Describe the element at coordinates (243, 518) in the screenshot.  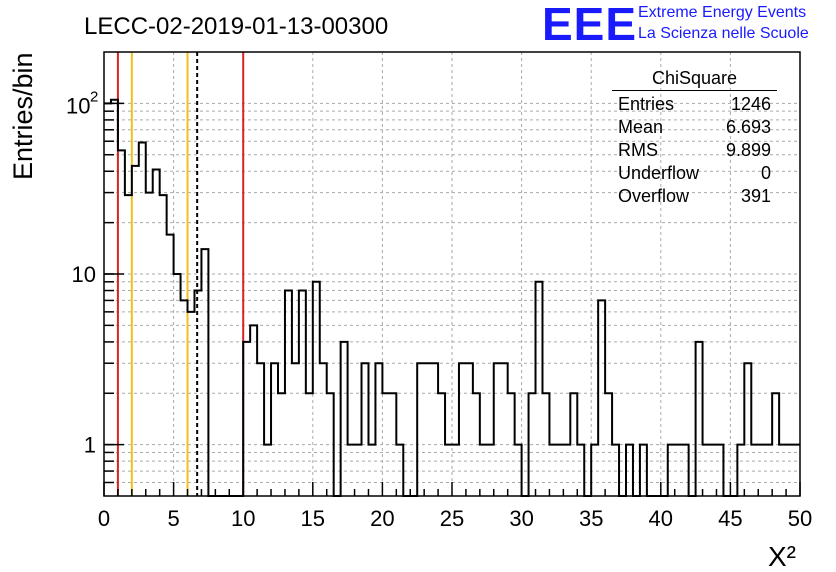
I see `x-tick-label: 10` at that location.